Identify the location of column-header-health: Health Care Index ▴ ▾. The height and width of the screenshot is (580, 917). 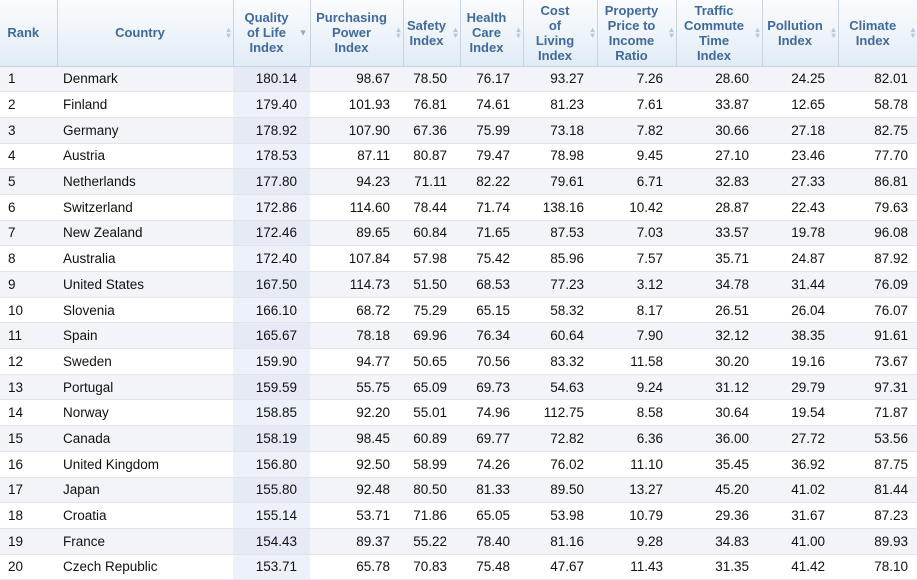
(492, 33).